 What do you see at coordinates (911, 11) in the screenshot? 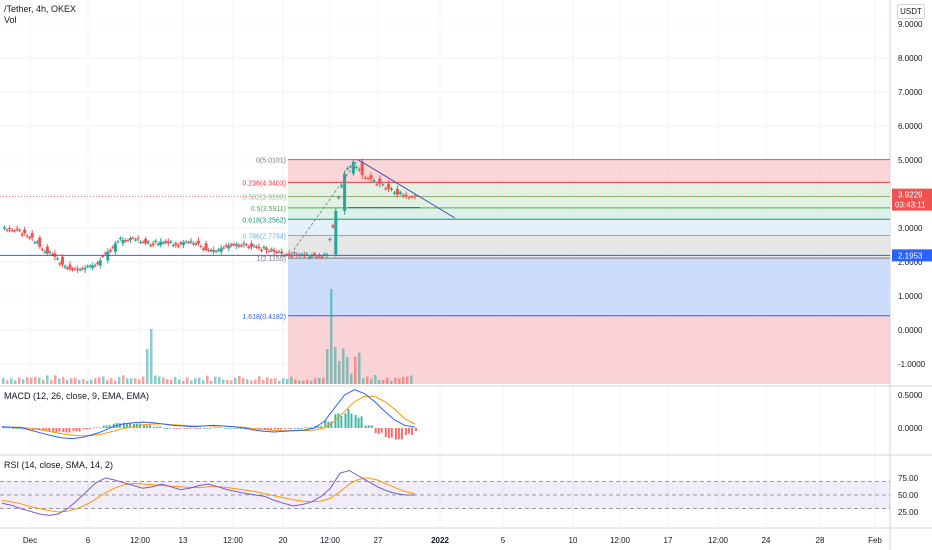
I see `currency-badge: USDT` at bounding box center [911, 11].